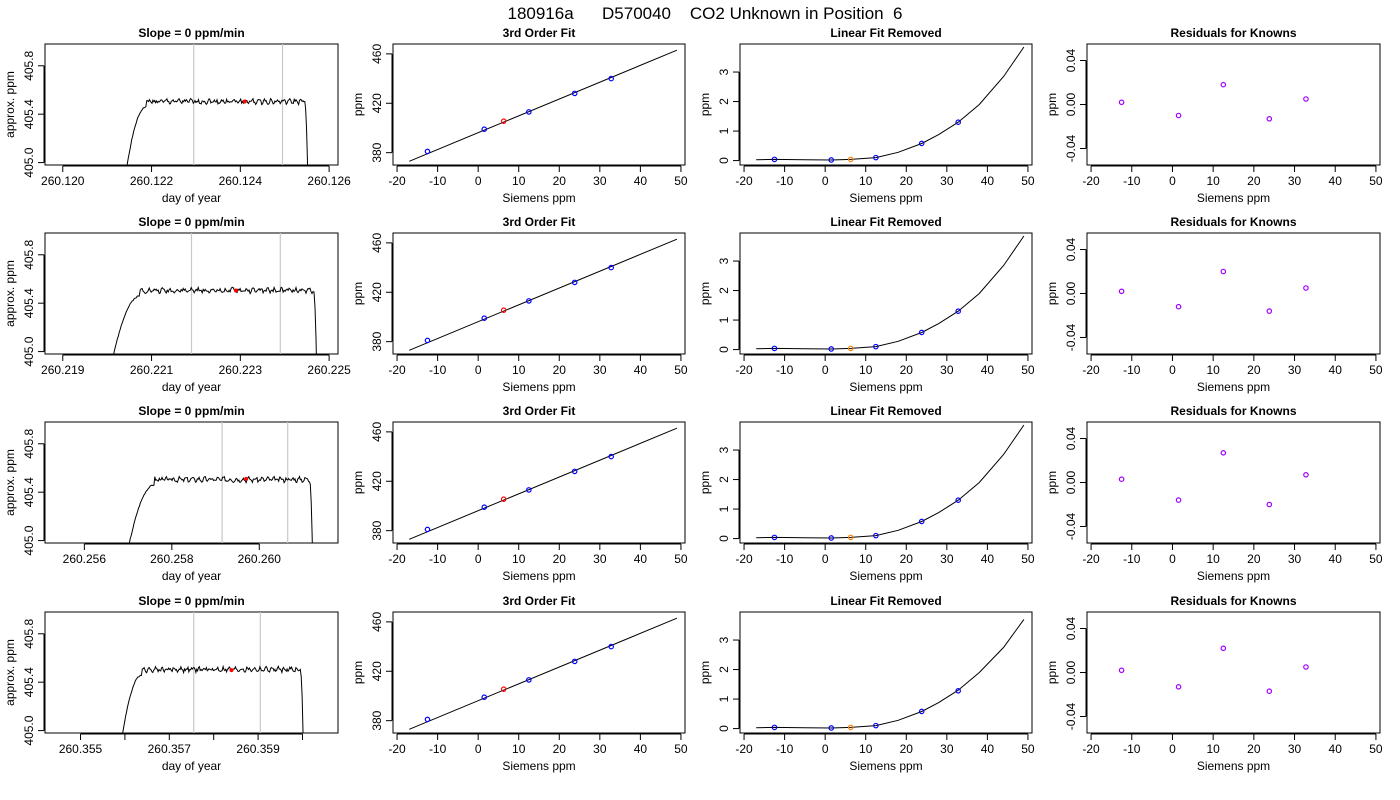 The height and width of the screenshot is (800, 1400). Describe the element at coordinates (825, 749) in the screenshot. I see `x-tick-label: 0` at that location.